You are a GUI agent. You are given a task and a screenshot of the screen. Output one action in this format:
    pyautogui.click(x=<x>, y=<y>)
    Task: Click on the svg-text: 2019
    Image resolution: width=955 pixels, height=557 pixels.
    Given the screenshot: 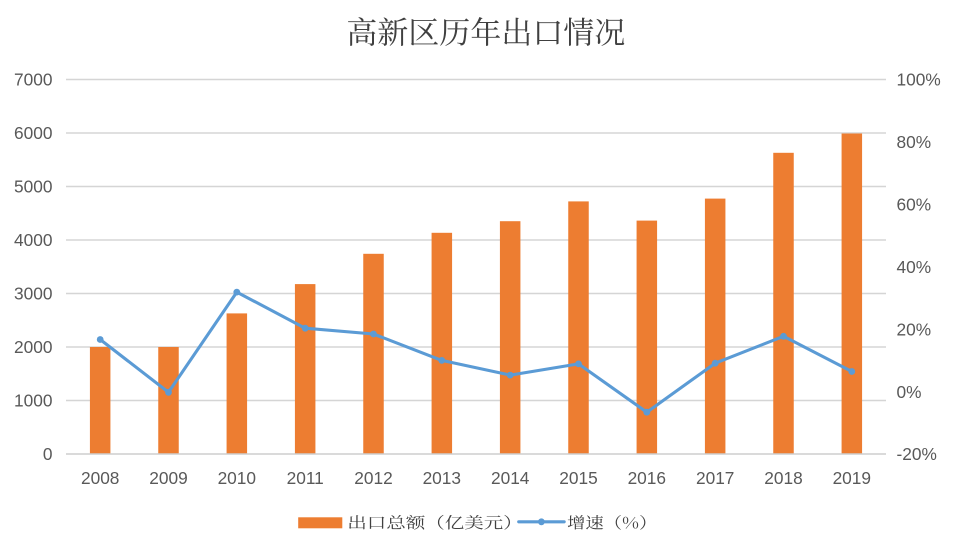 What is the action you would take?
    pyautogui.click(x=852, y=478)
    